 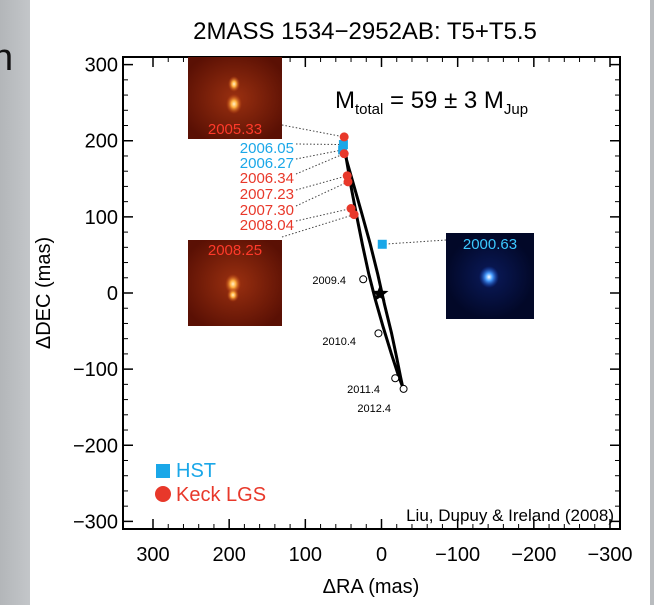 What do you see at coordinates (95, 522) in the screenshot?
I see `y-tick-label-6: −300` at bounding box center [95, 522].